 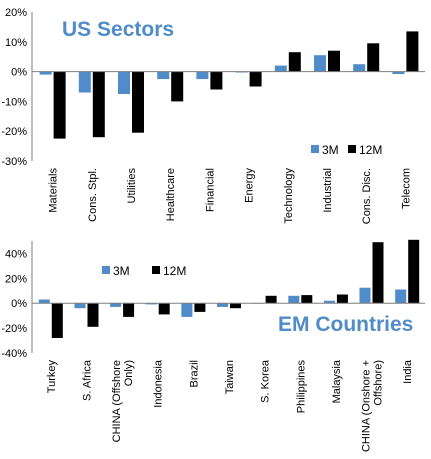 I want to click on em-category-label: India, so click(x=408, y=371).